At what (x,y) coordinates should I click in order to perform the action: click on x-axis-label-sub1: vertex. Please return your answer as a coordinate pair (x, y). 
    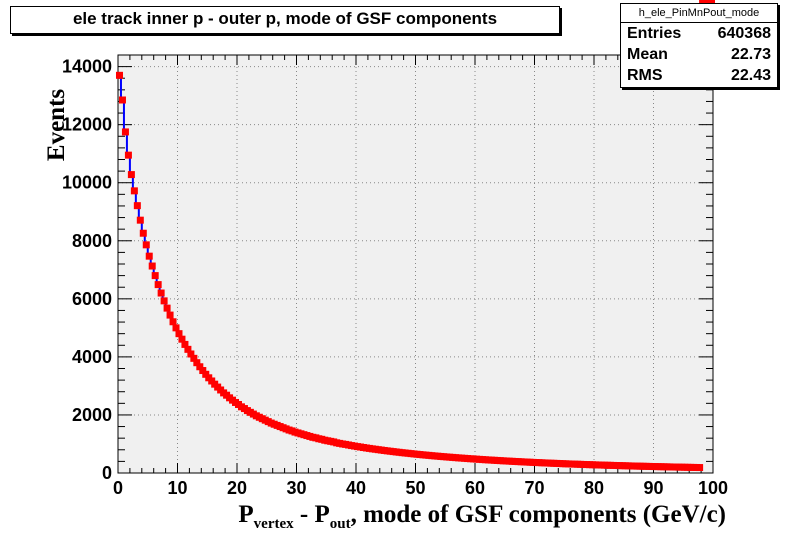
    Looking at the image, I should click on (274, 524).